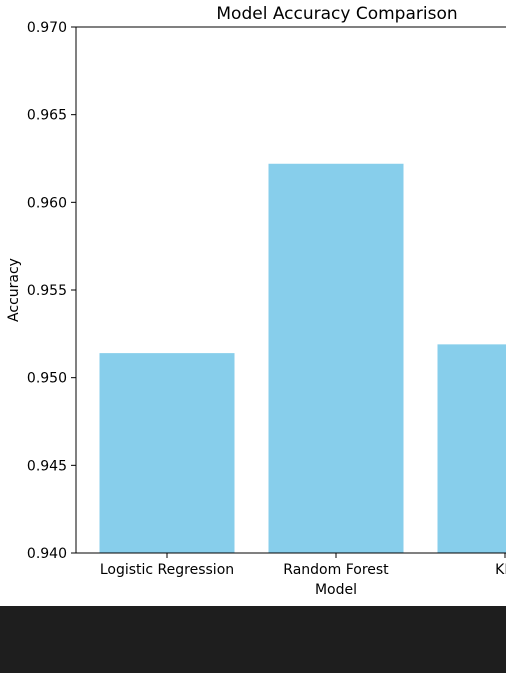  What do you see at coordinates (336, 14) in the screenshot?
I see `chart-title: Model Accuracy Comparison` at bounding box center [336, 14].